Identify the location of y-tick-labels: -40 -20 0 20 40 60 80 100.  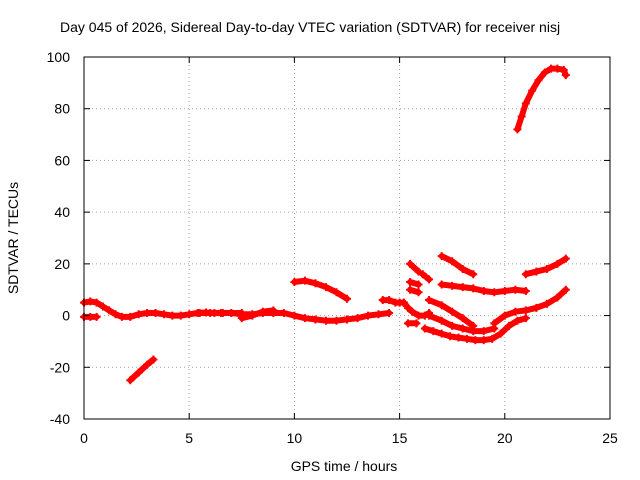
(59, 238).